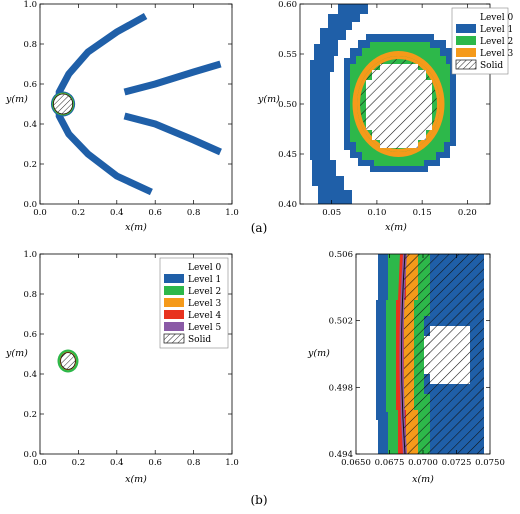 This screenshot has width=520, height=514. Describe the element at coordinates (341, 322) in the screenshot. I see `y-tick-label: 0.502` at that location.